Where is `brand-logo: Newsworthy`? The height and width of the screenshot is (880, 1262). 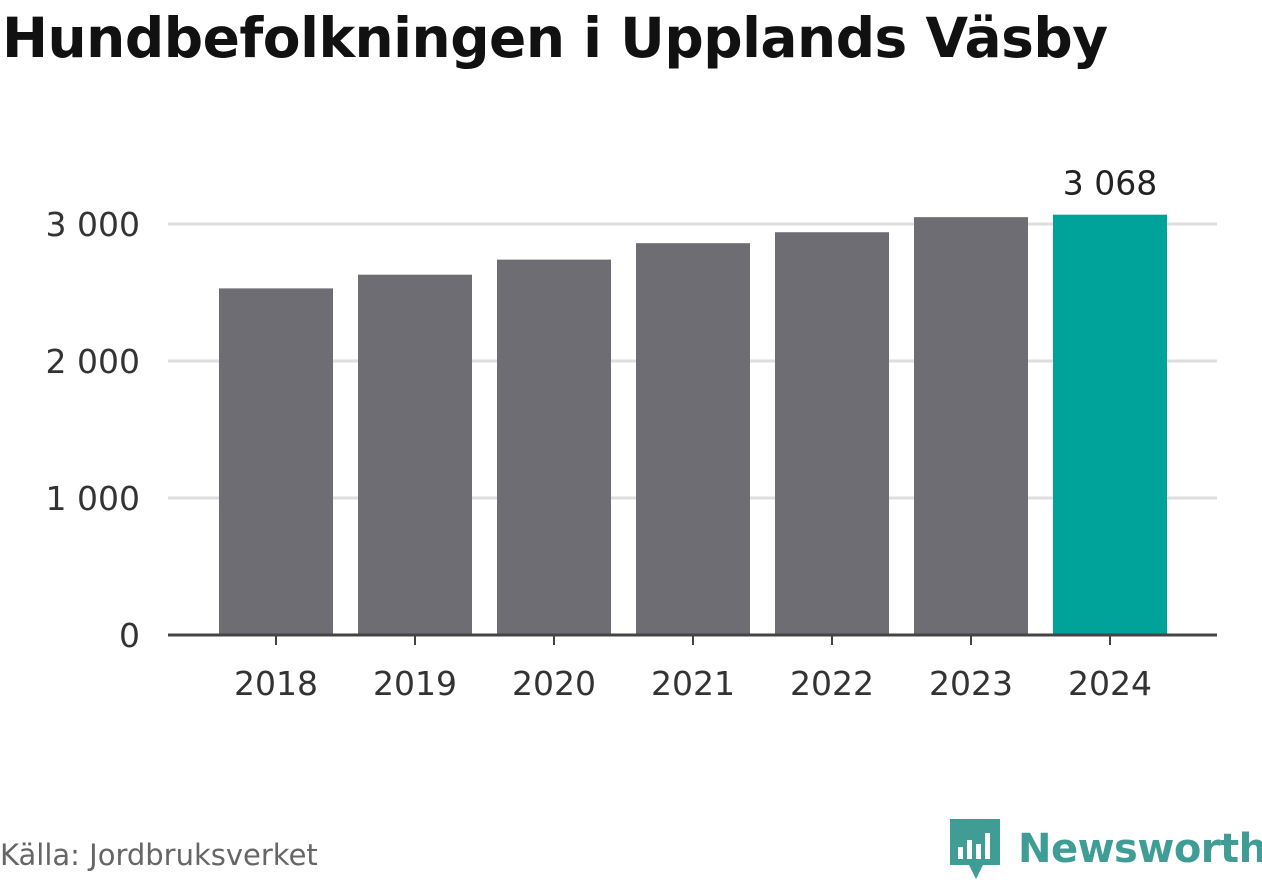
brand-logo: Newsworthy is located at coordinates (1106, 849).